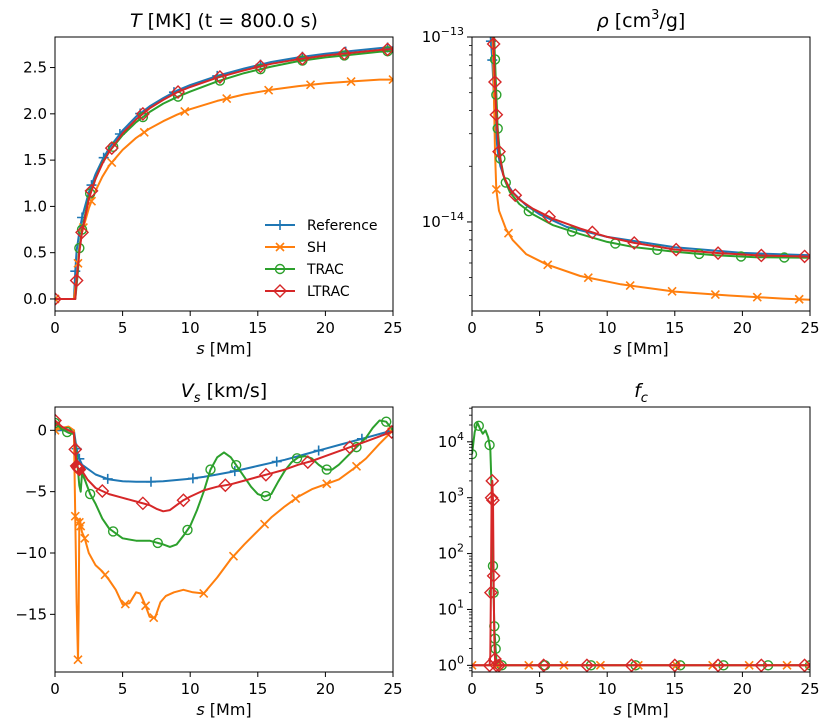  What do you see at coordinates (224, 189) in the screenshot?
I see `series-sh` at bounding box center [224, 189].